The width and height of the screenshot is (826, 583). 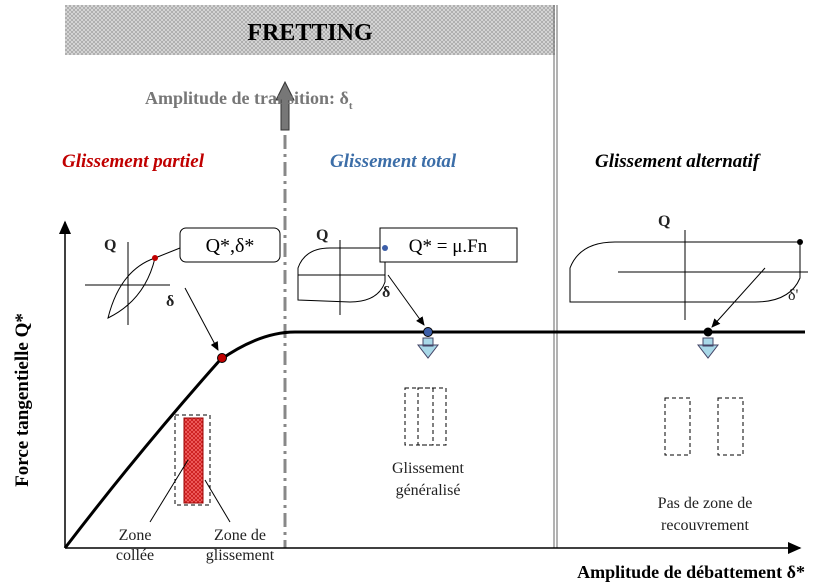 I want to click on transition-text: Amplitude de transition: δ, so click(x=247, y=98).